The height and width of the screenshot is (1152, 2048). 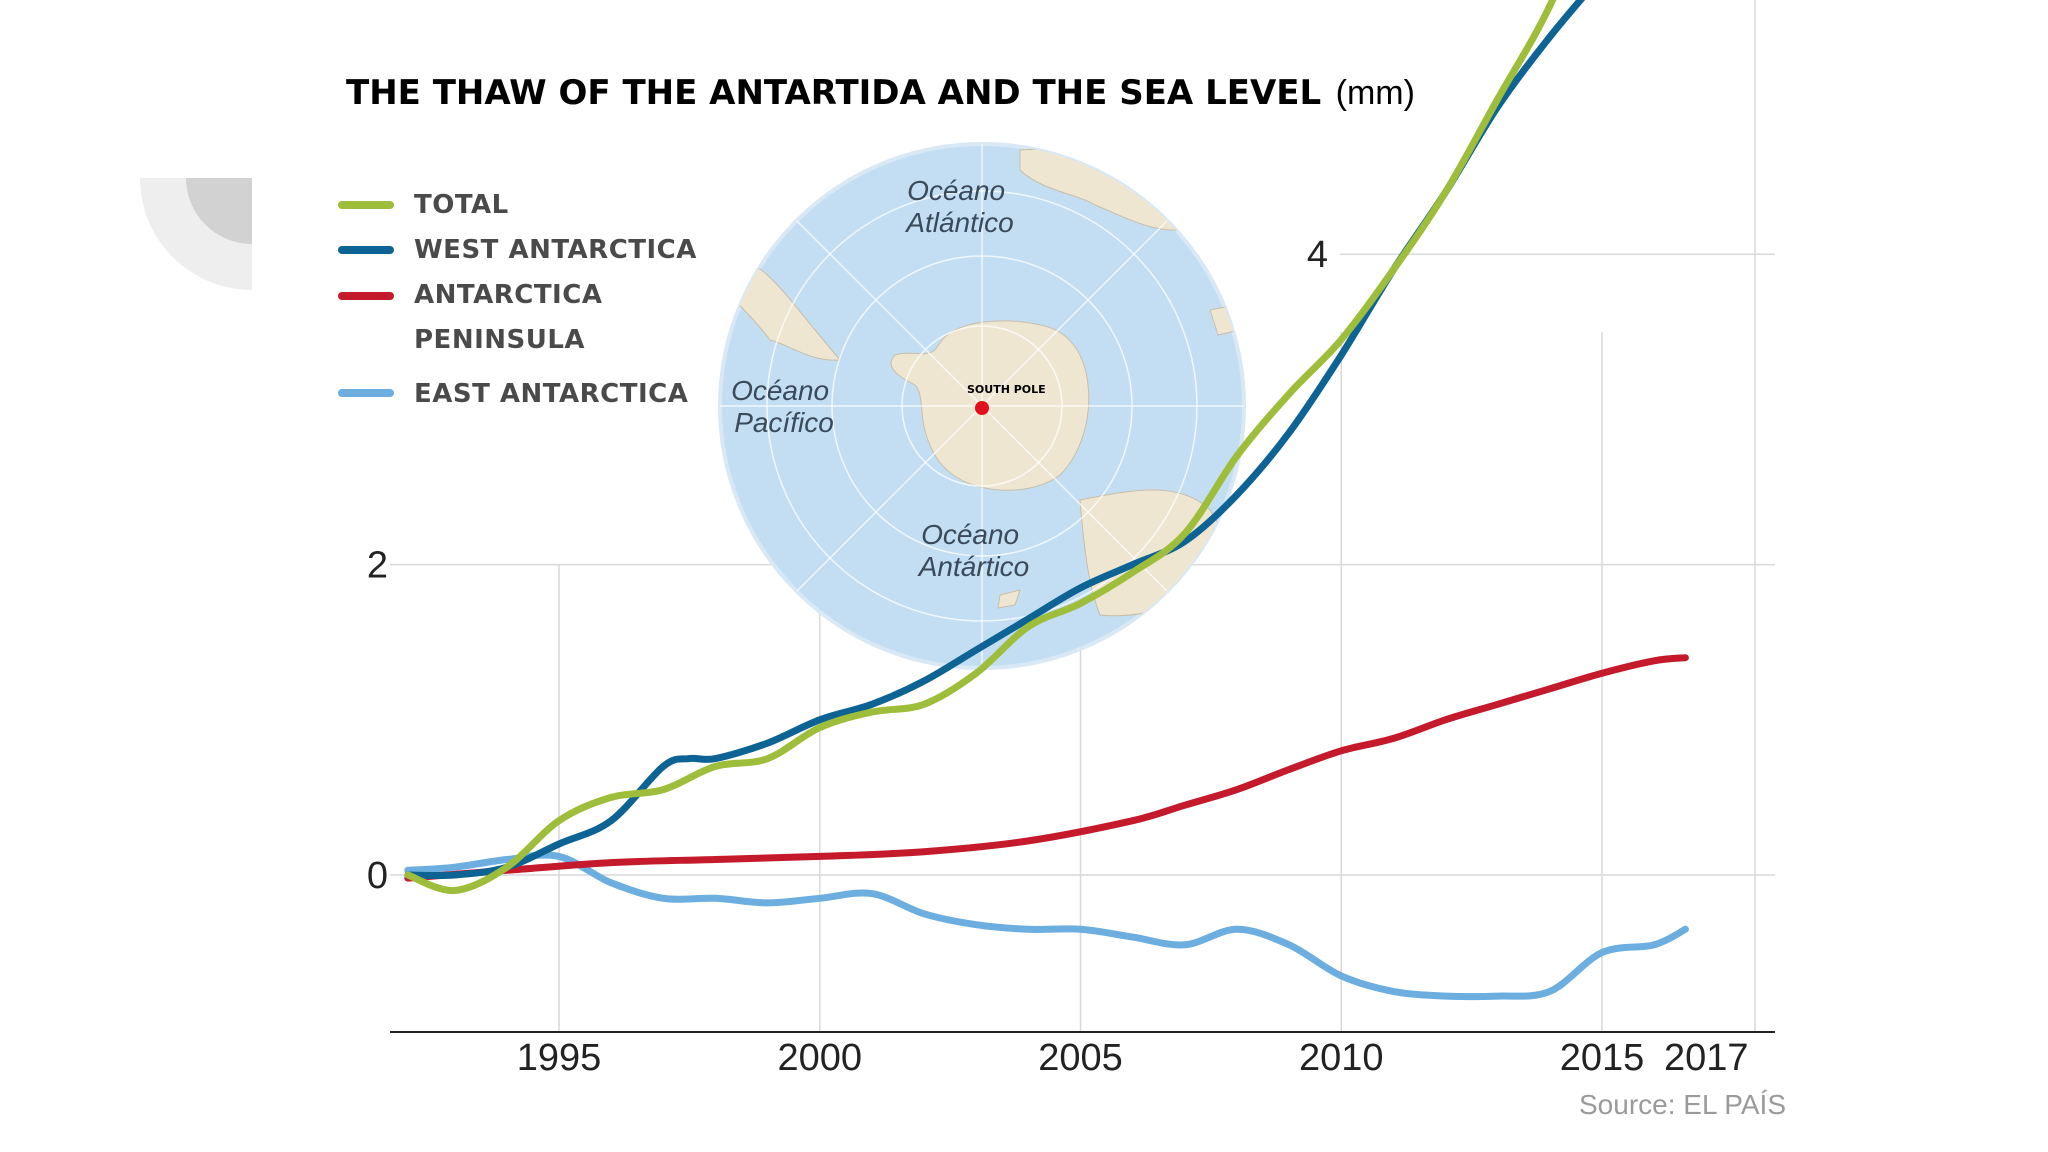 I want to click on x-tick-label: 1995, so click(x=559, y=1058).